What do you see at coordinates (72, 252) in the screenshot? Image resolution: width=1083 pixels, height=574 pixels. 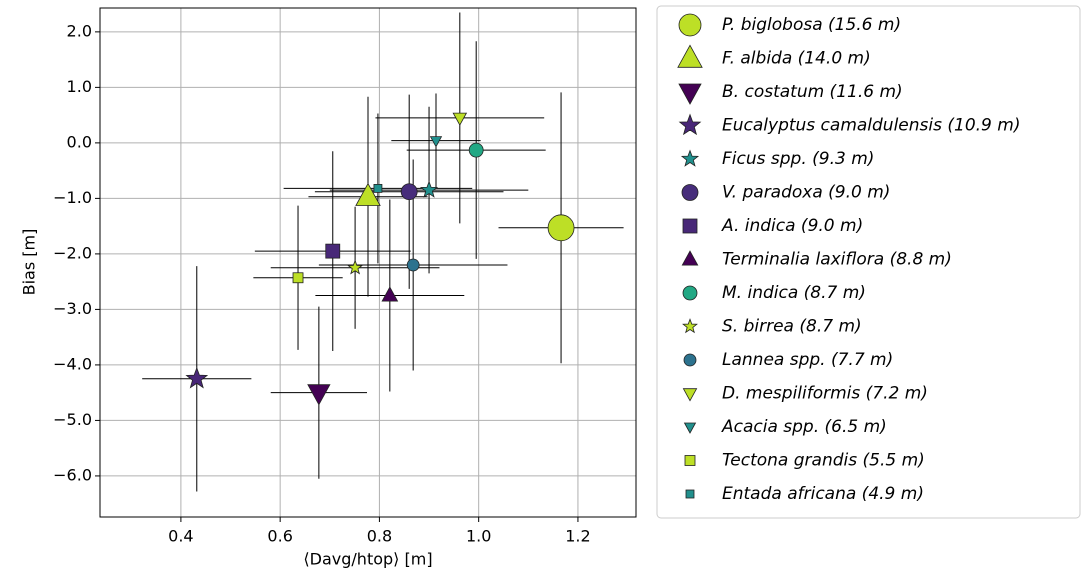 I see `y-tick-label: −2.0` at bounding box center [72, 252].